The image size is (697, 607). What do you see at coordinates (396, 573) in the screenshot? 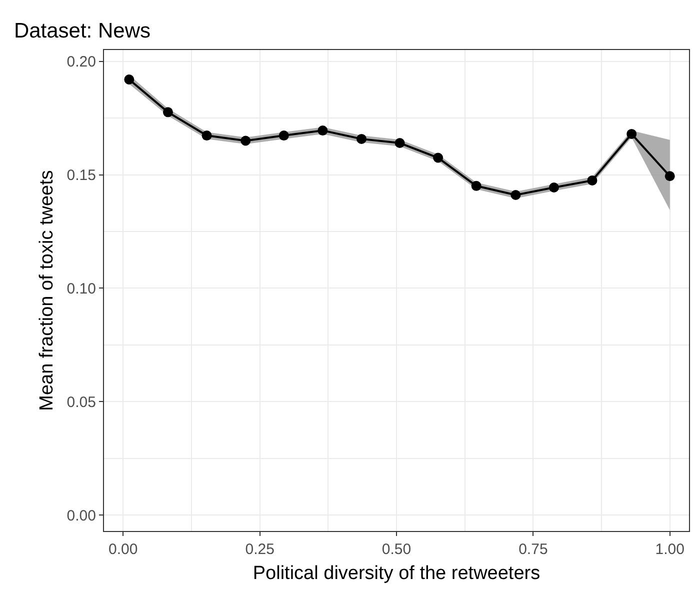
I see `x-axis-title: Political diversity of the retweeters` at bounding box center [396, 573].